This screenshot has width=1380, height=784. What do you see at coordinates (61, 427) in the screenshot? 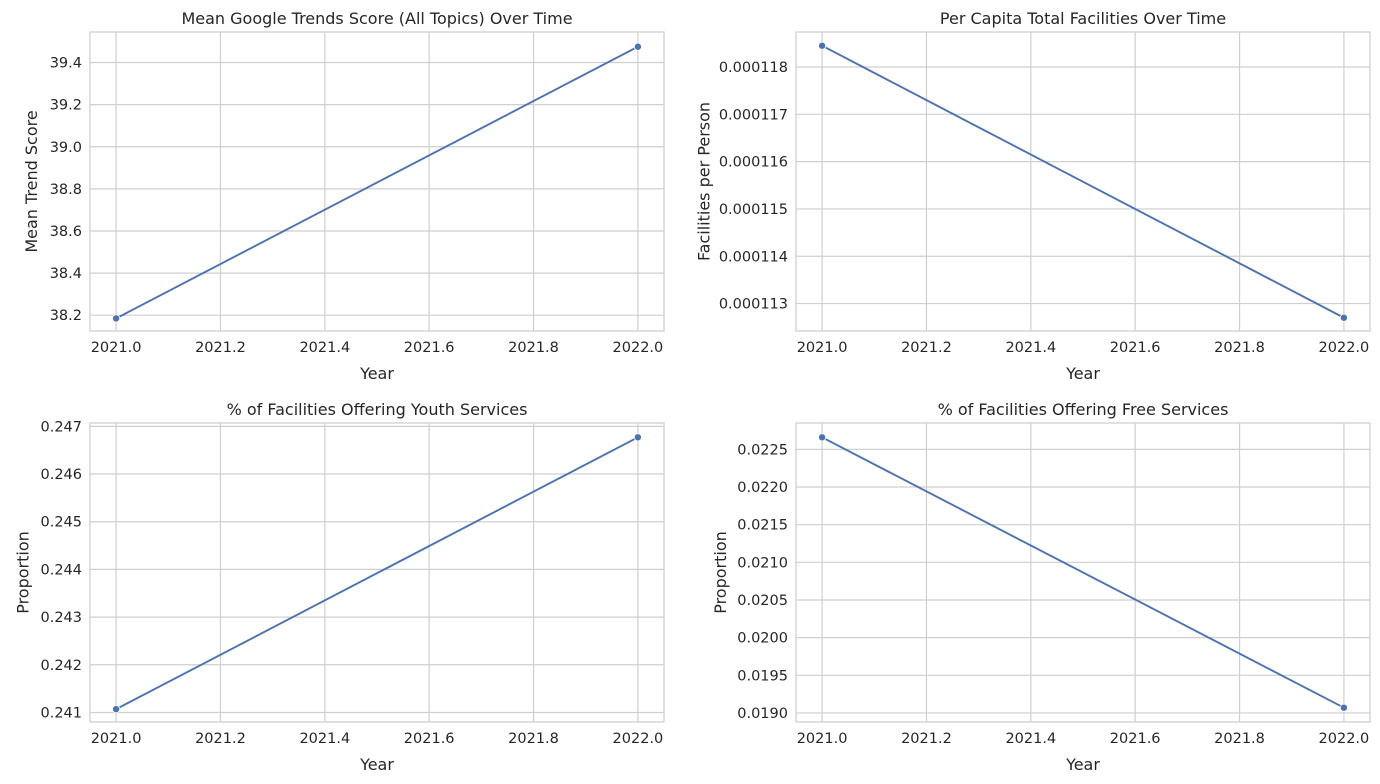
I see `y-tick-label: 0.247` at bounding box center [61, 427].